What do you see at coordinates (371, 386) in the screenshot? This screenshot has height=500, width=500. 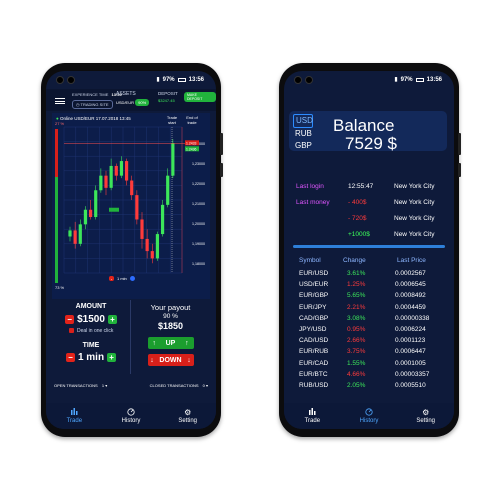 I see `quote-row: RUB/USD 2.05% 0.0005510` at bounding box center [371, 386].